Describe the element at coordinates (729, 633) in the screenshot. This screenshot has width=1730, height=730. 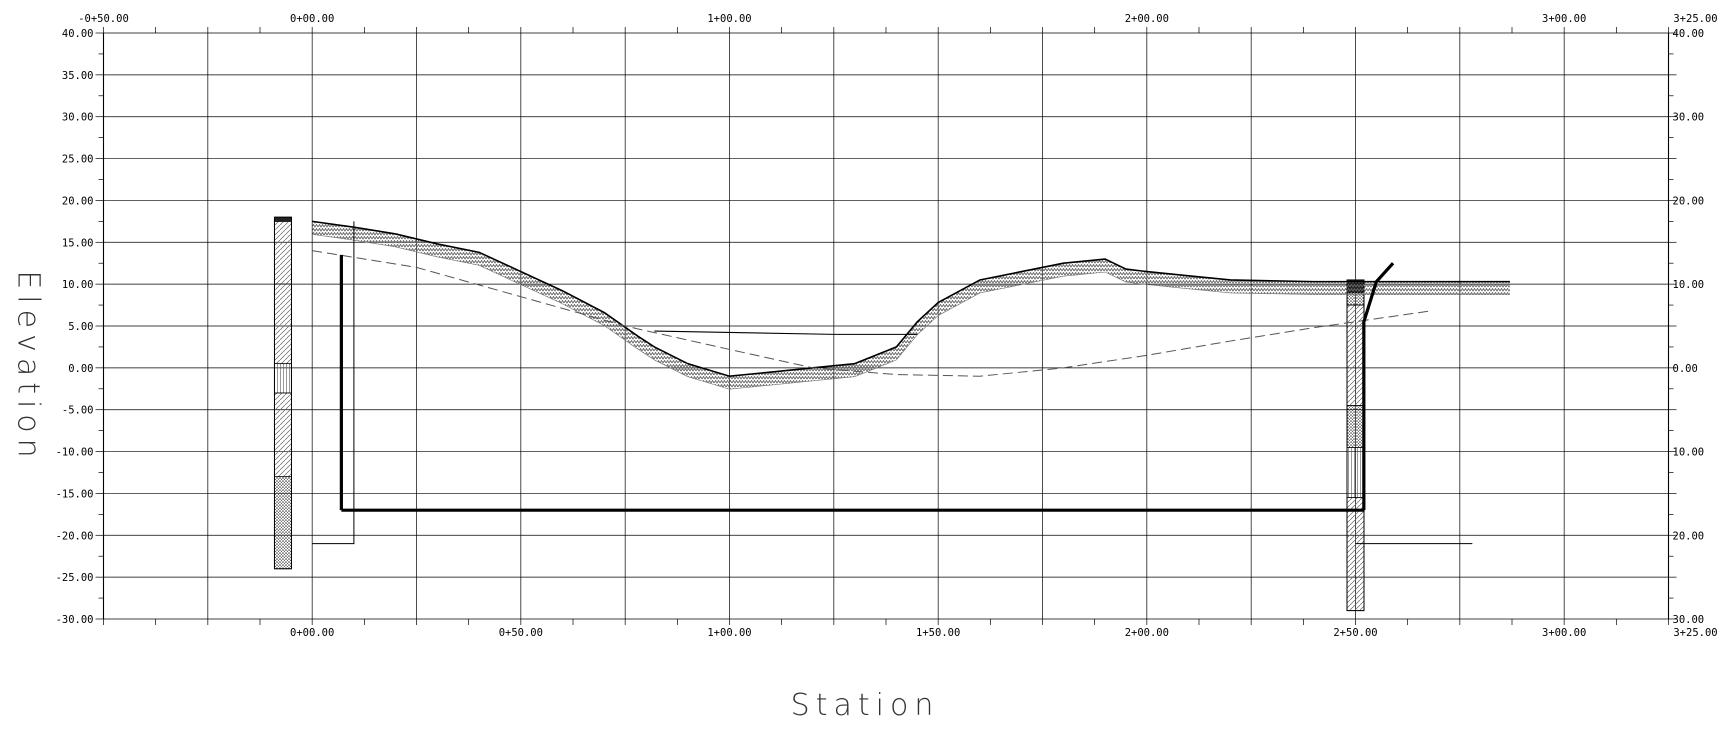
I see `x-tick-label-bottom: 1+00.00` at that location.